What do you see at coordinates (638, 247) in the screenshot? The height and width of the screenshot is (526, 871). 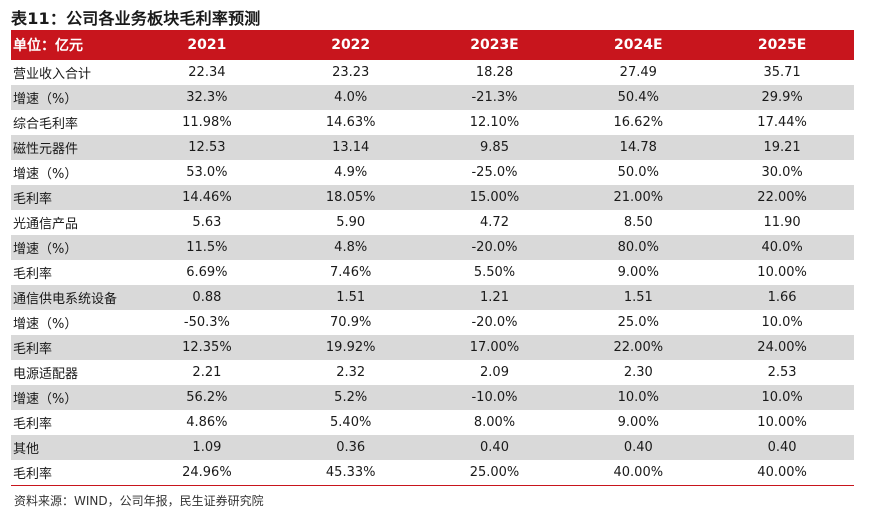 I see `table-cell: 80.0%` at bounding box center [638, 247].